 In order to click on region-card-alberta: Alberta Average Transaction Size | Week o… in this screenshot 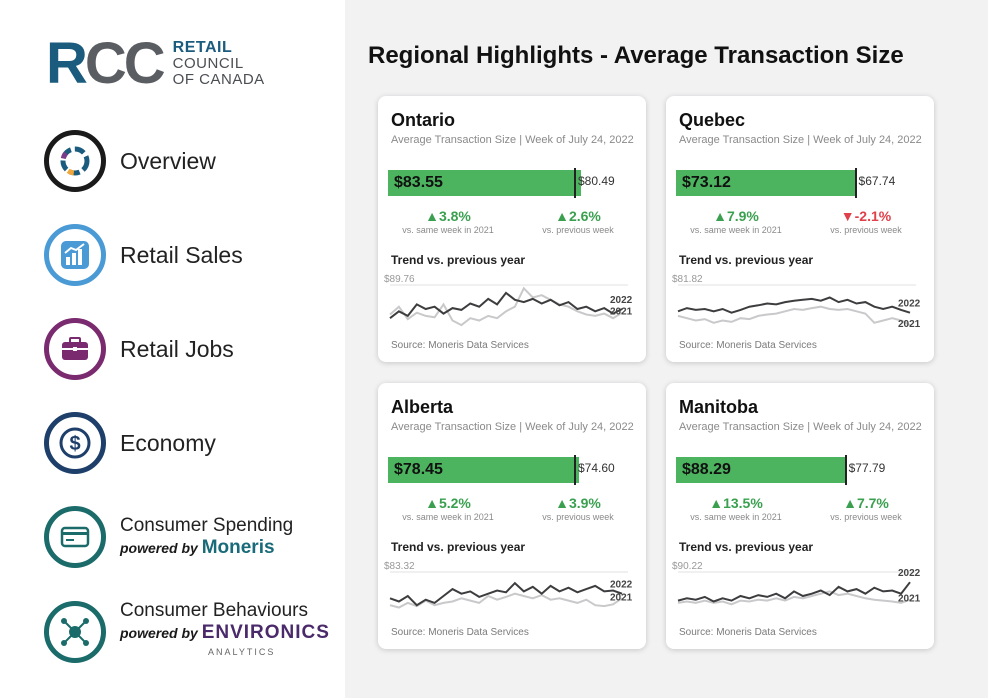, I will do `click(512, 516)`.